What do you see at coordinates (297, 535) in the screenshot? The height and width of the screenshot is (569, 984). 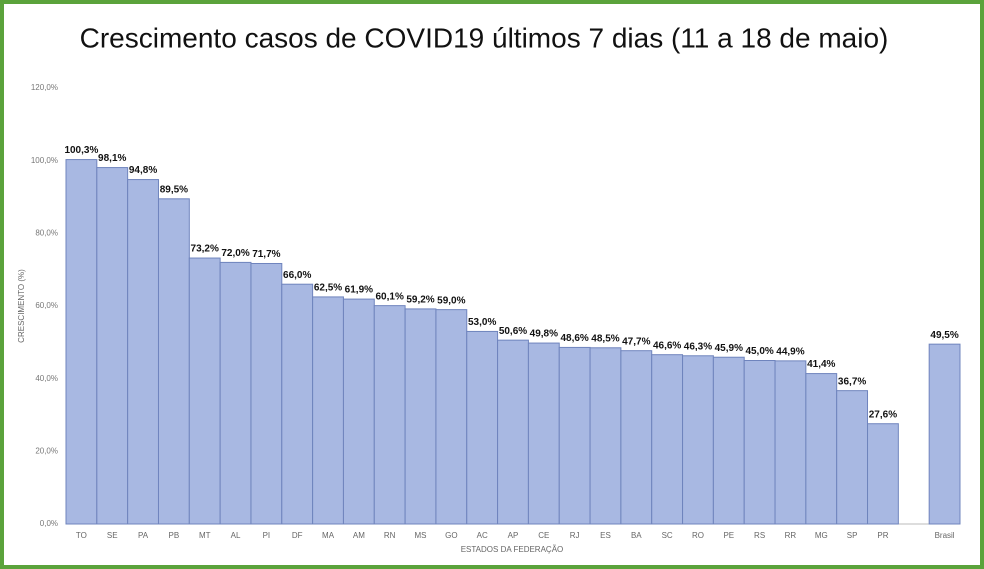 I see `x-tick-label: DF` at bounding box center [297, 535].